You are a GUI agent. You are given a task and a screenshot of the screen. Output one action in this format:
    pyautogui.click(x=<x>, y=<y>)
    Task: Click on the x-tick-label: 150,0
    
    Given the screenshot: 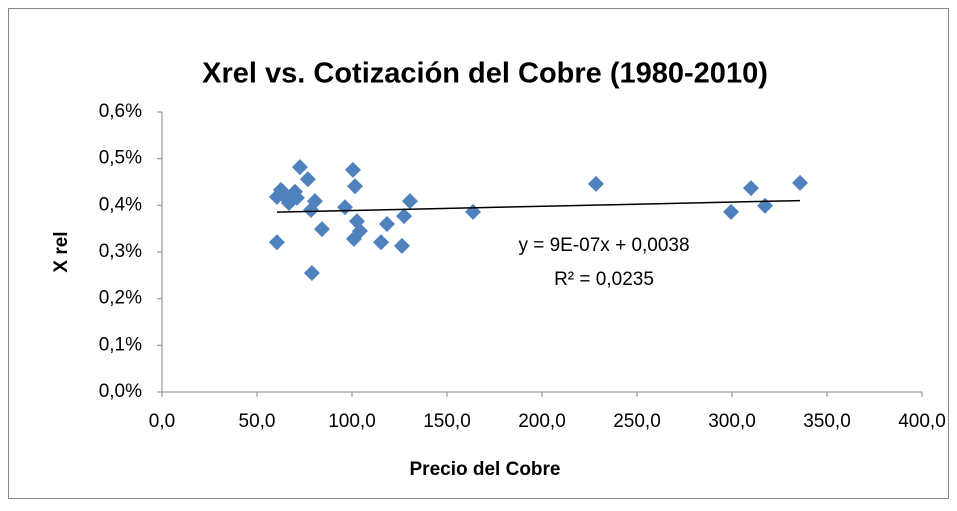 What is the action you would take?
    pyautogui.click(x=447, y=421)
    